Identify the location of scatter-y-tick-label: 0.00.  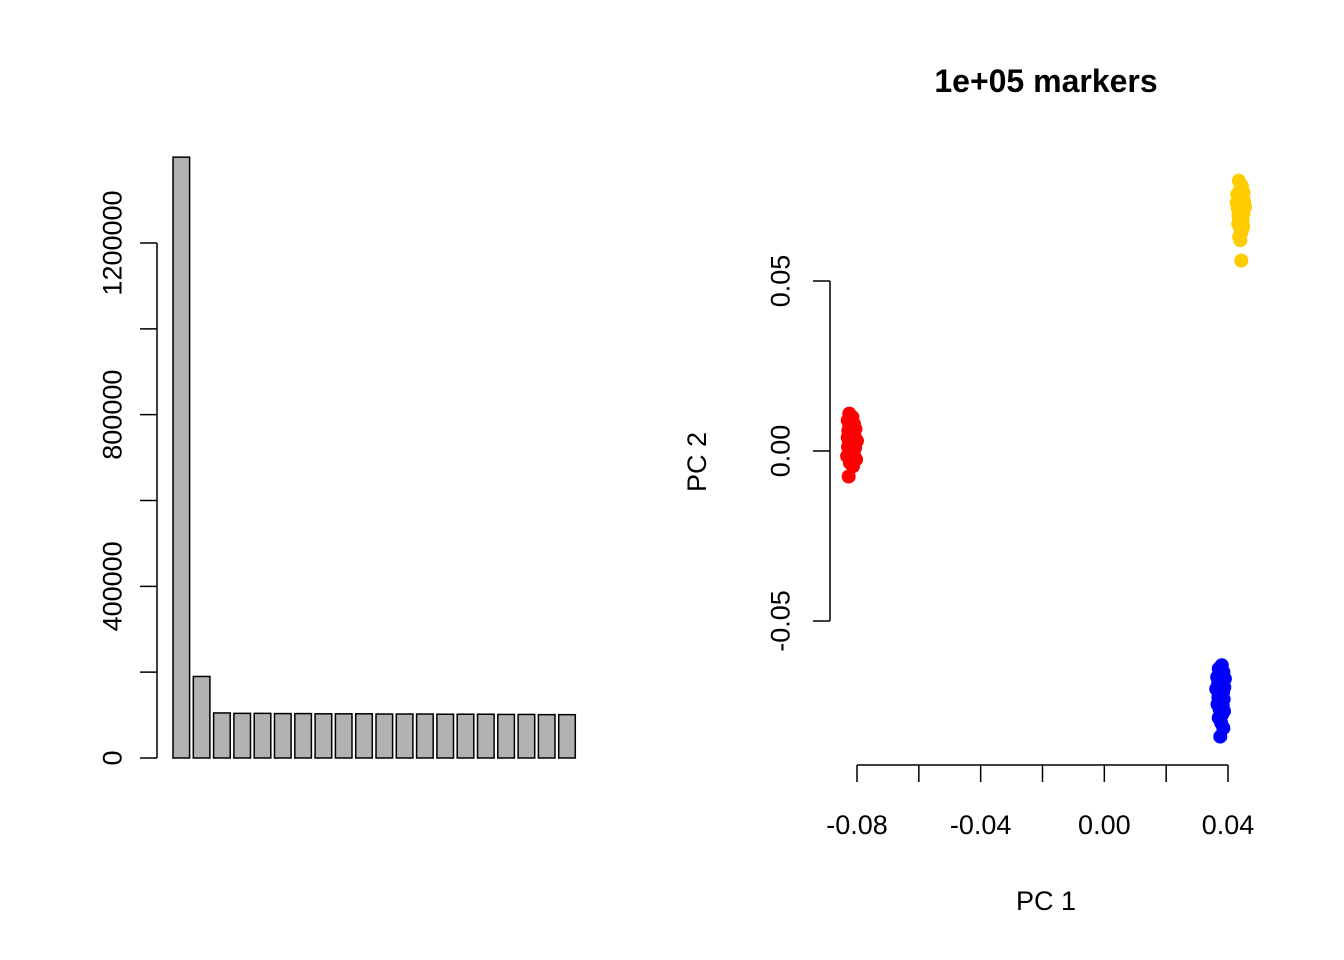
(780, 451).